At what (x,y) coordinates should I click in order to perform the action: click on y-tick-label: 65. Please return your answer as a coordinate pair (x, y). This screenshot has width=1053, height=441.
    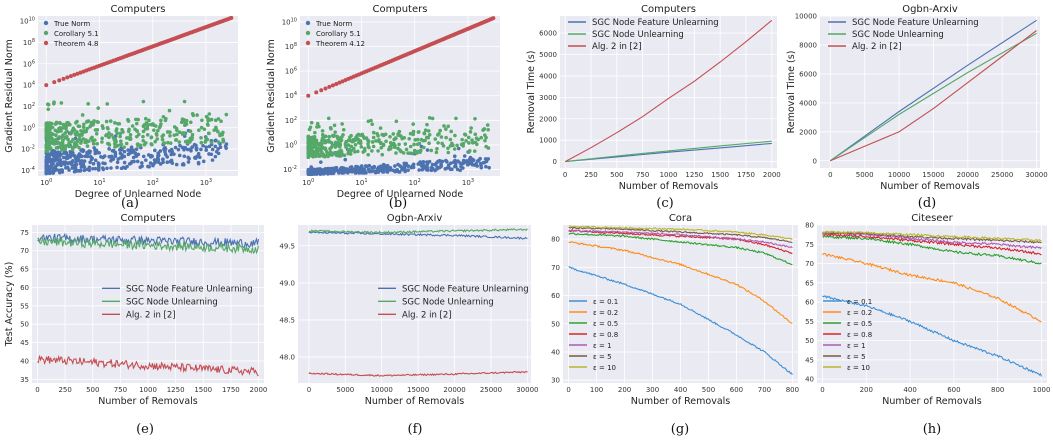
    Looking at the image, I should click on (24, 270).